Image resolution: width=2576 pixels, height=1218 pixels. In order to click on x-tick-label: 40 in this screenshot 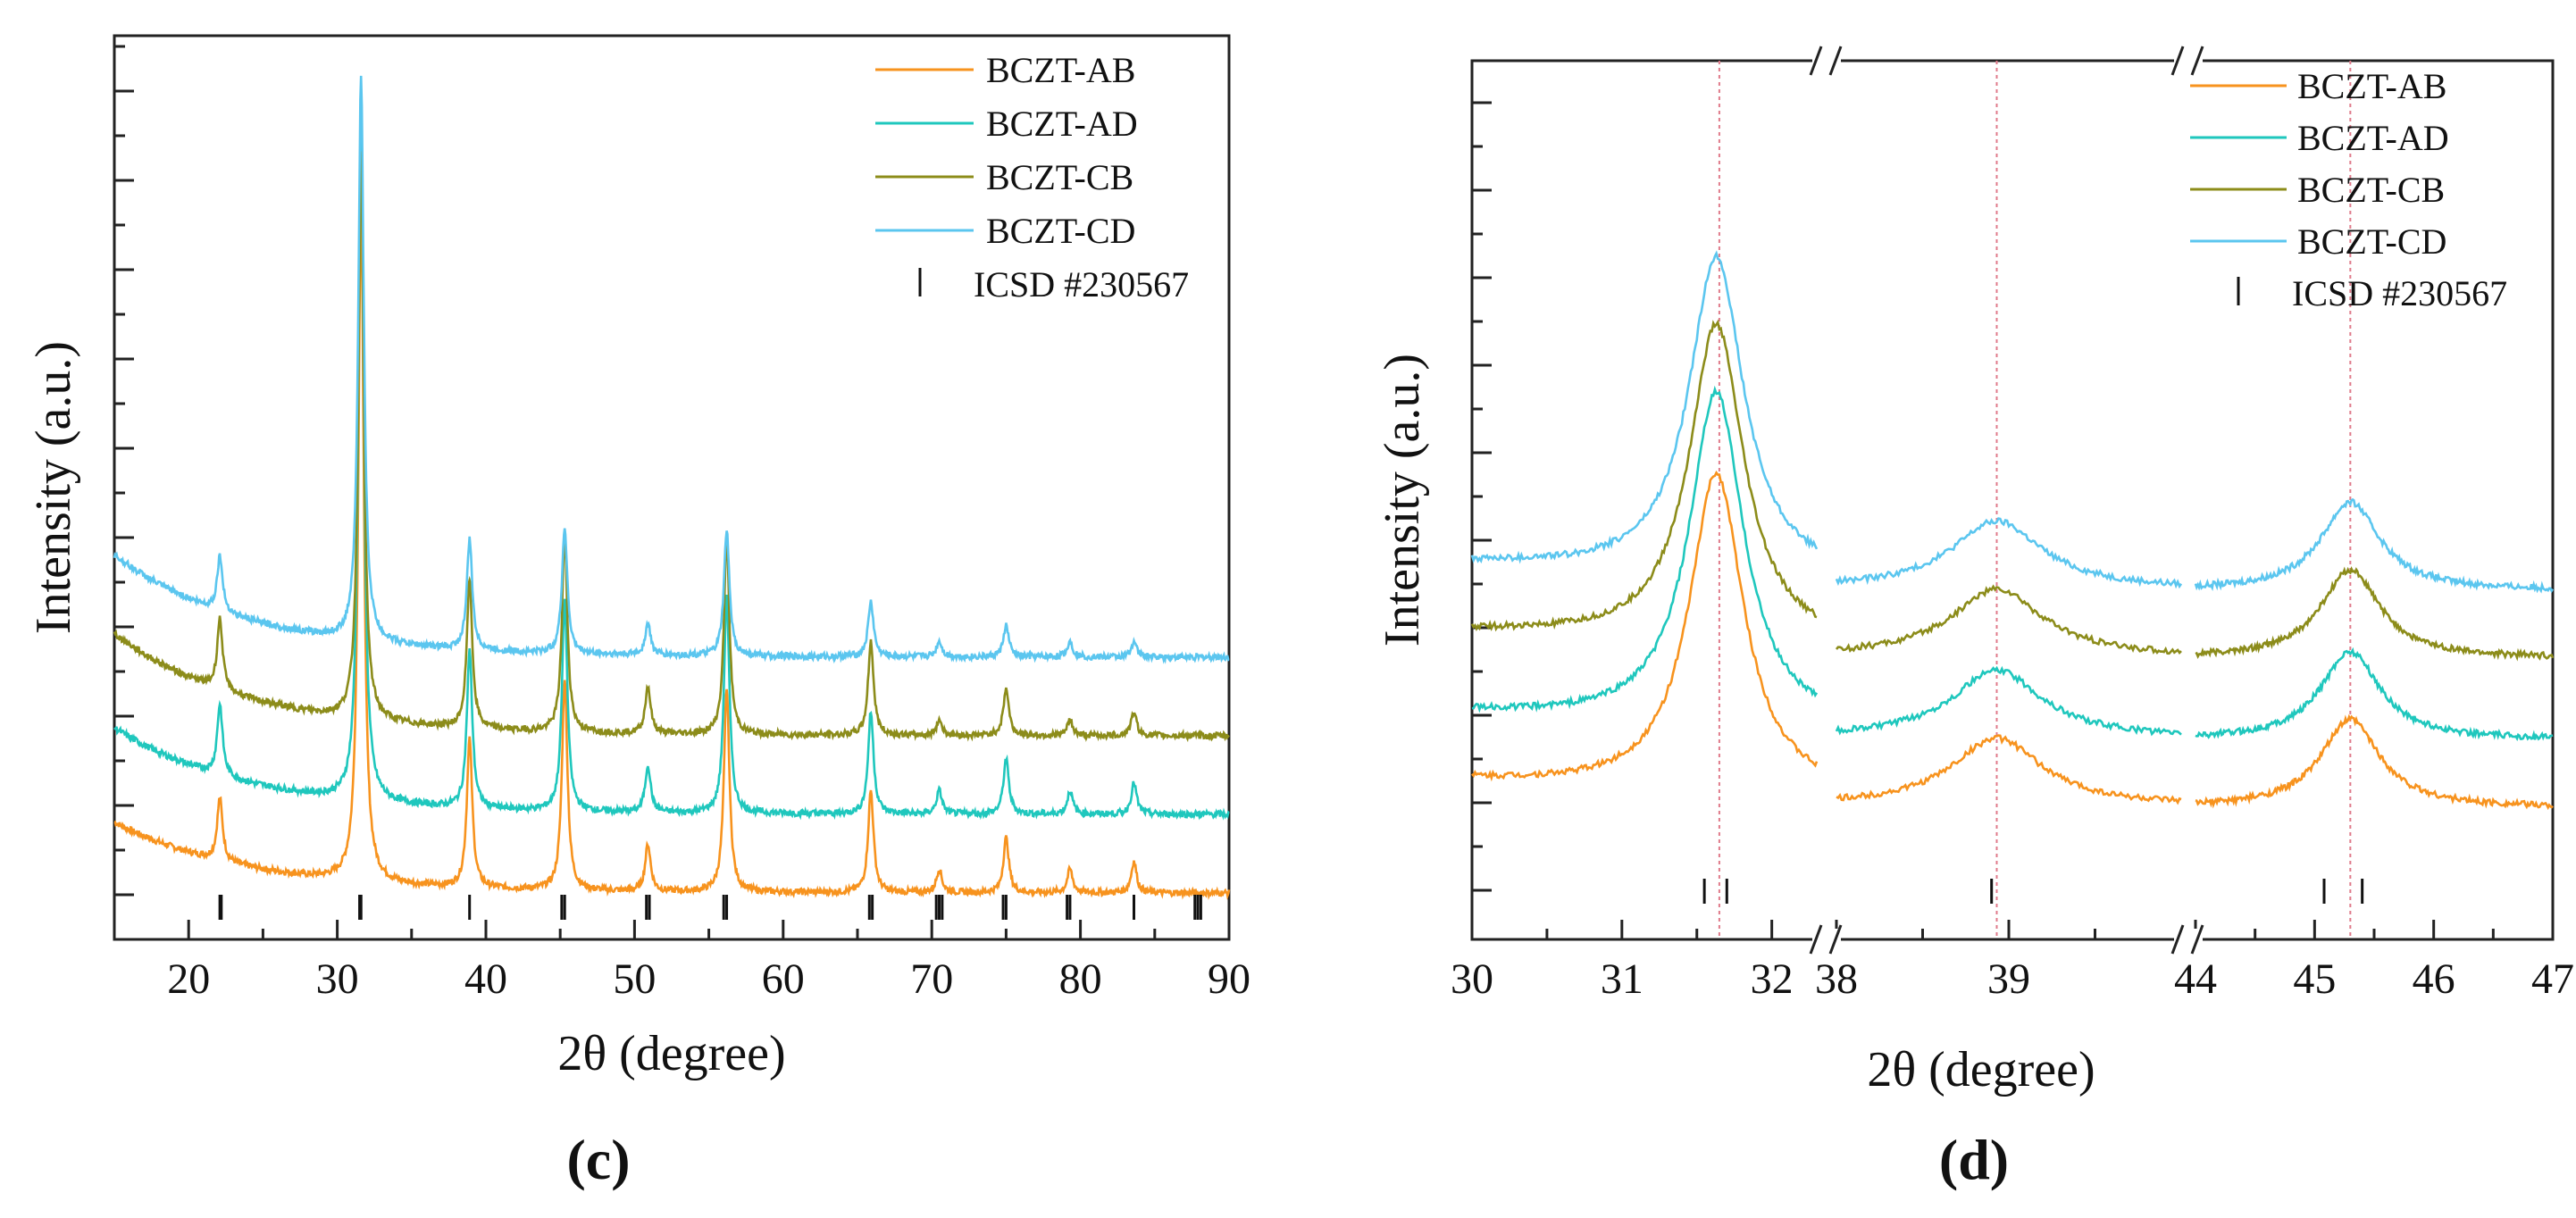, I will do `click(485, 979)`.